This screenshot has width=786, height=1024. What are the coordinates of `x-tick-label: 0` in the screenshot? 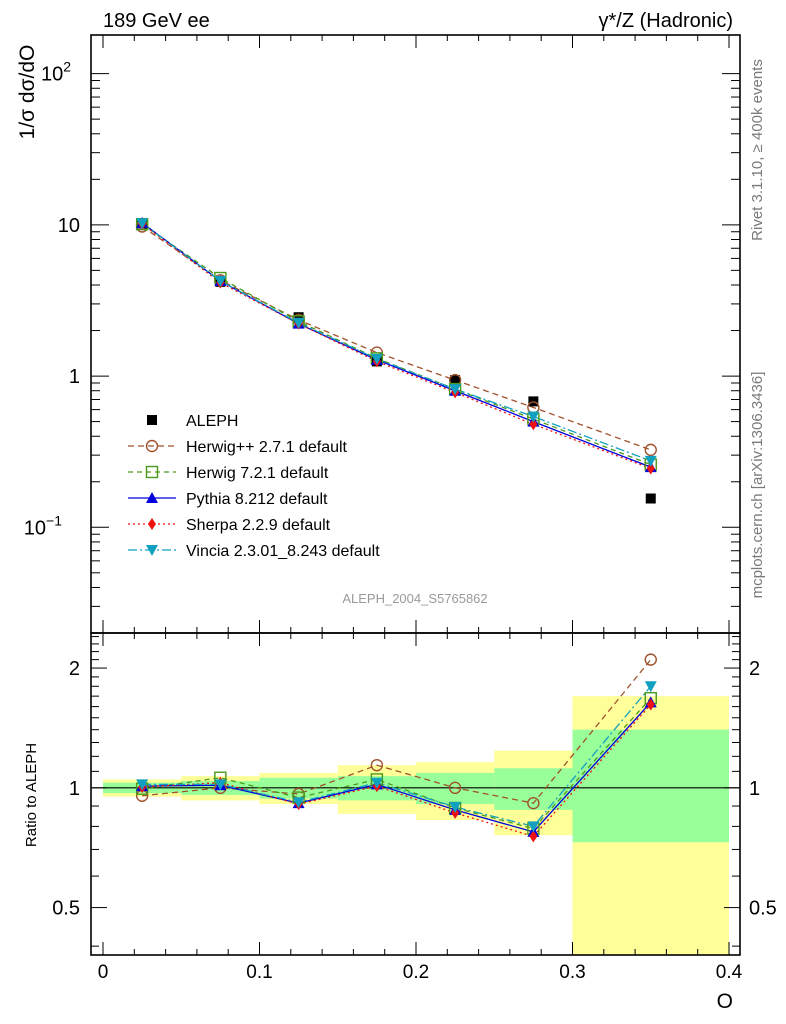 It's located at (103, 972).